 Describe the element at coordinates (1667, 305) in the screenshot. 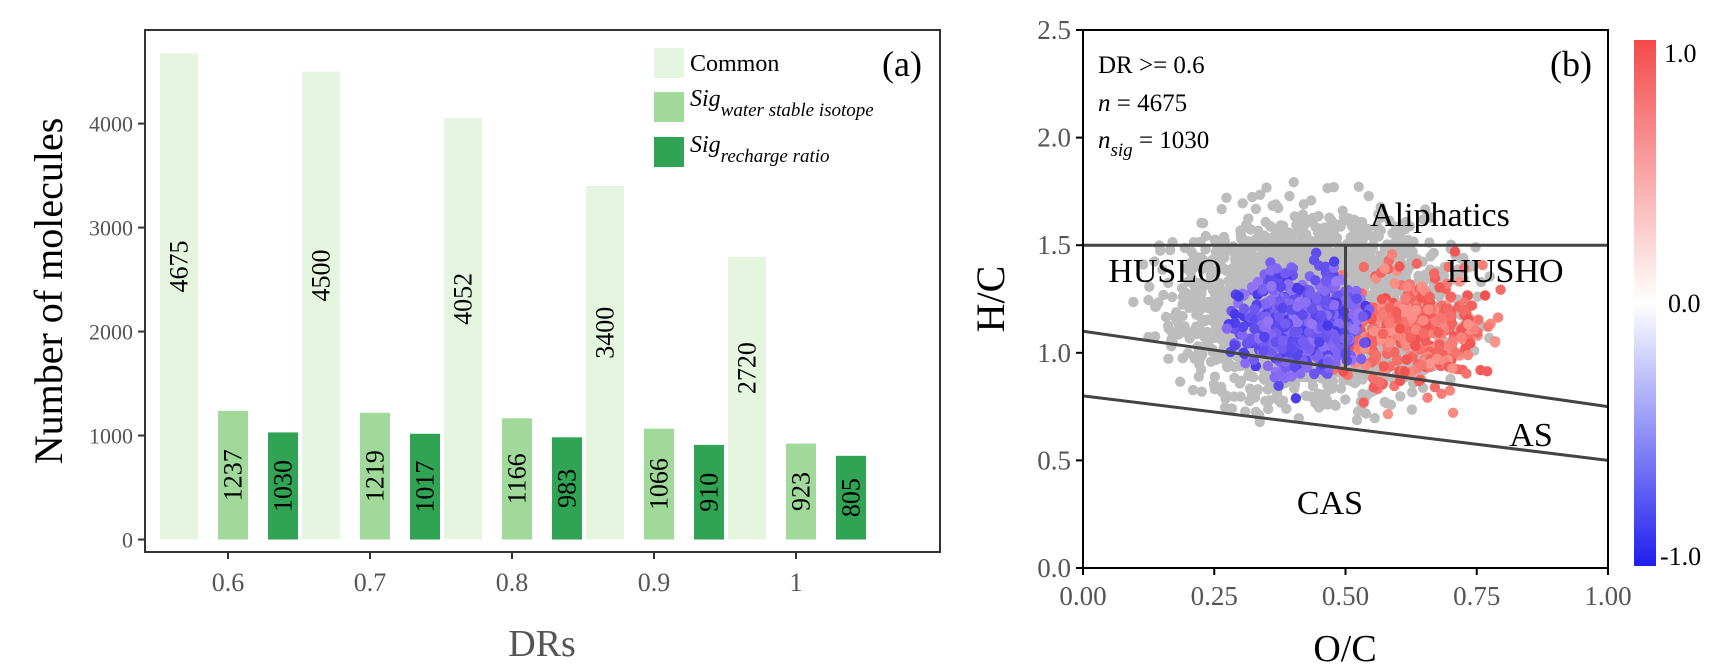

I see `colorbar: 1.0 0.0 -1.0` at that location.